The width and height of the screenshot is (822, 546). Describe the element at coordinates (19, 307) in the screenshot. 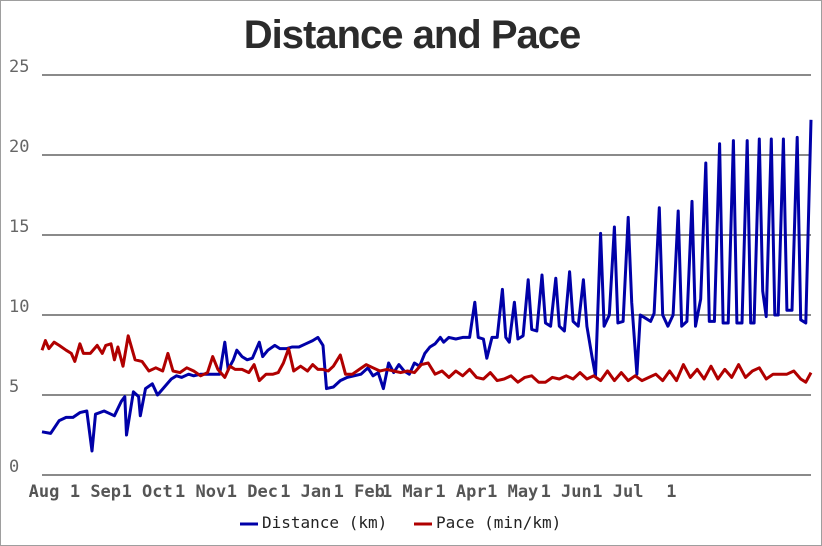

I see `y-tick-label: 10` at that location.